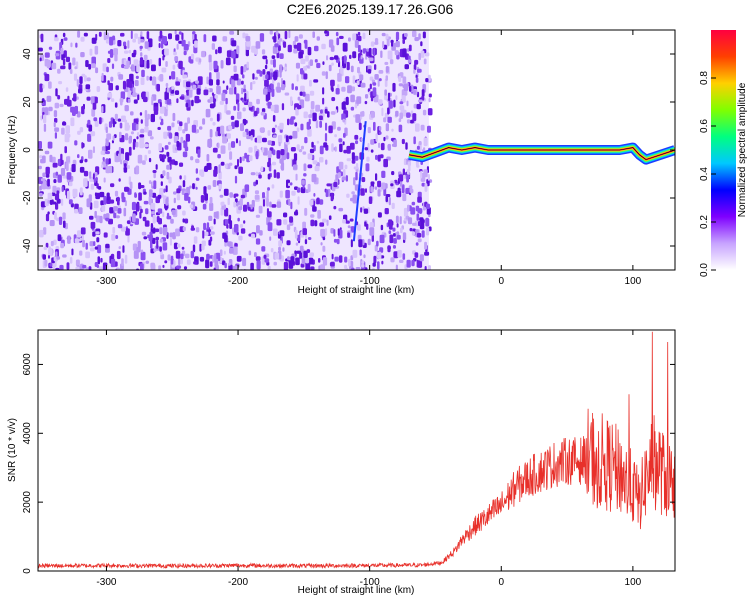  I want to click on colorbar-tick-label: 0.2, so click(704, 222).